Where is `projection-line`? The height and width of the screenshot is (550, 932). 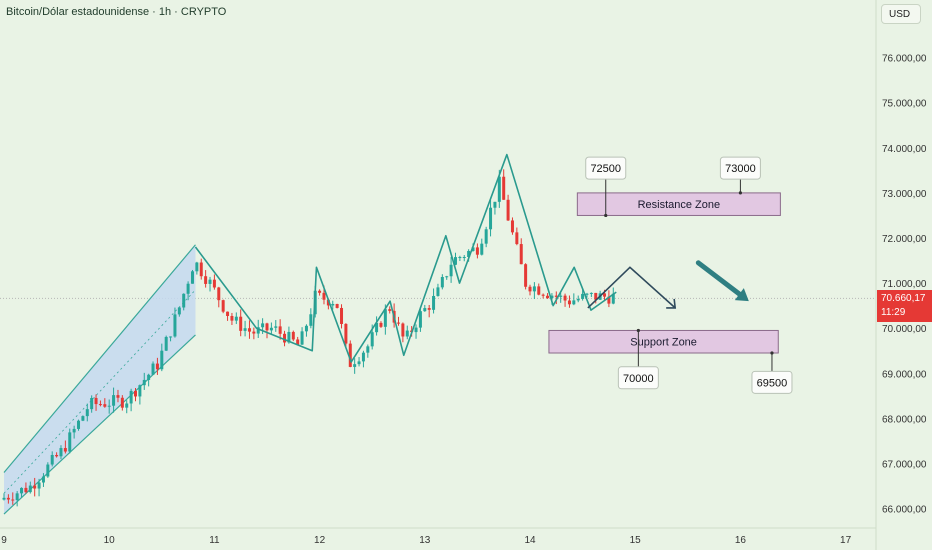
projection-line is located at coordinates (631, 287).